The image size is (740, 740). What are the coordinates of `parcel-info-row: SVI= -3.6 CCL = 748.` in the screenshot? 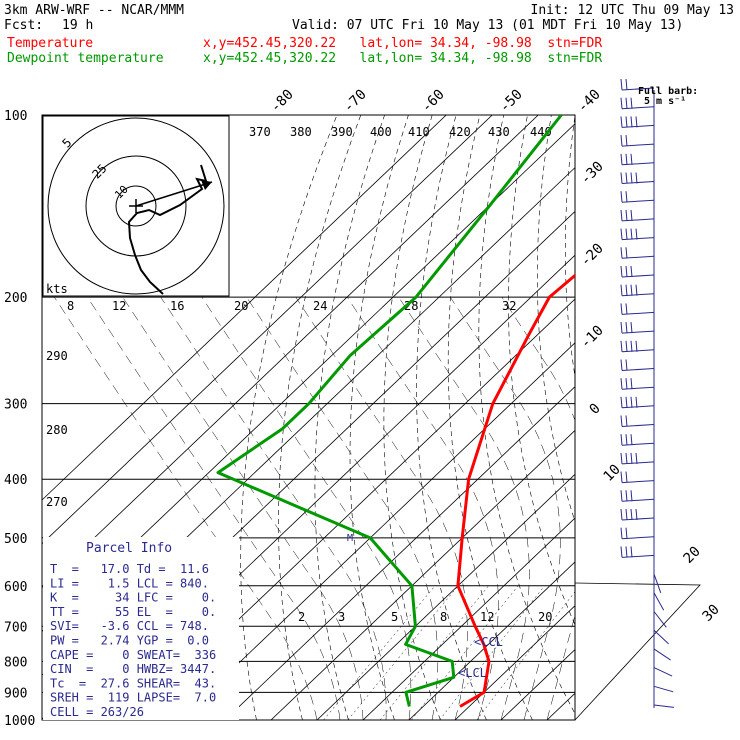 It's located at (129, 626).